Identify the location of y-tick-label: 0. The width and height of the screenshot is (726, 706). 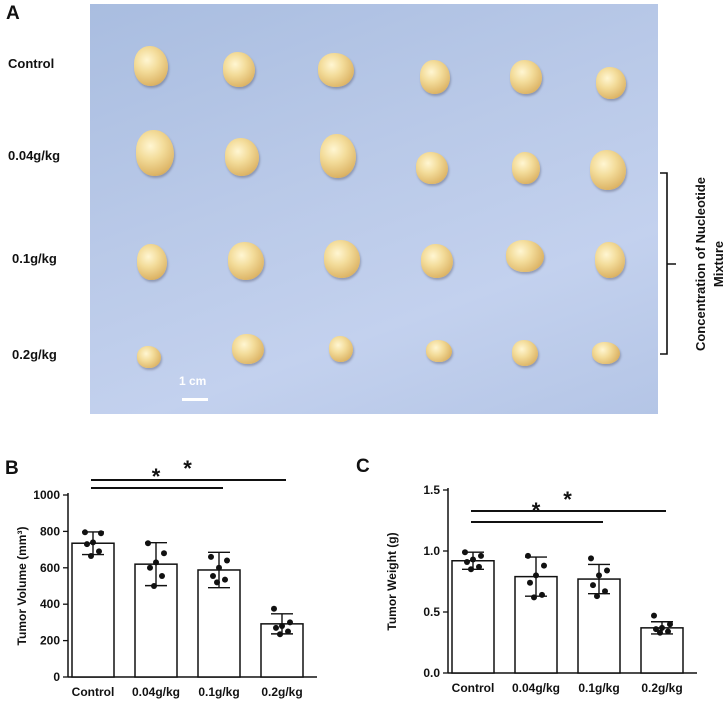
(56, 677).